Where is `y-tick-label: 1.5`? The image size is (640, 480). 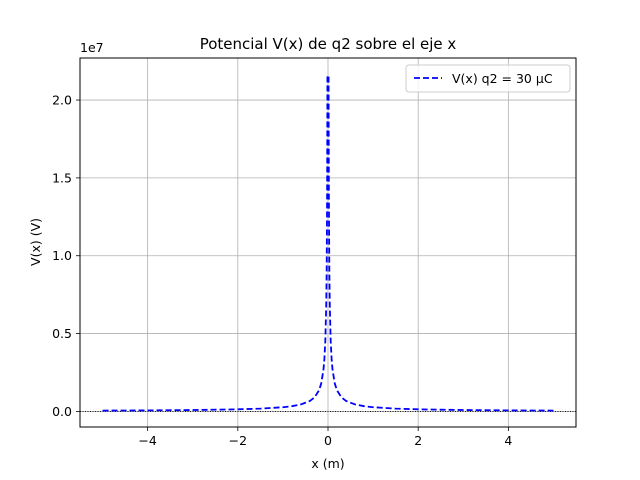 y-tick-label: 1.5 is located at coordinates (62, 177).